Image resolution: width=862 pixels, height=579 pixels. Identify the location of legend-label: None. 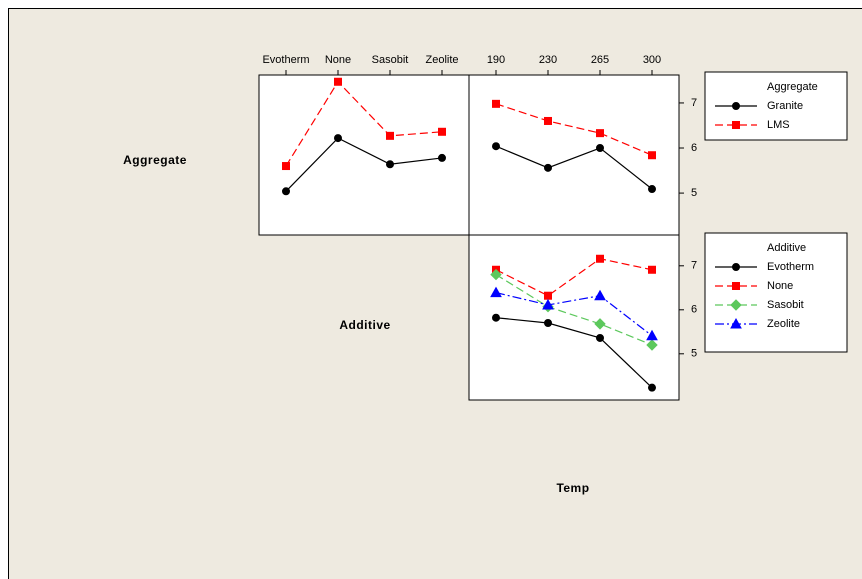
(780, 286).